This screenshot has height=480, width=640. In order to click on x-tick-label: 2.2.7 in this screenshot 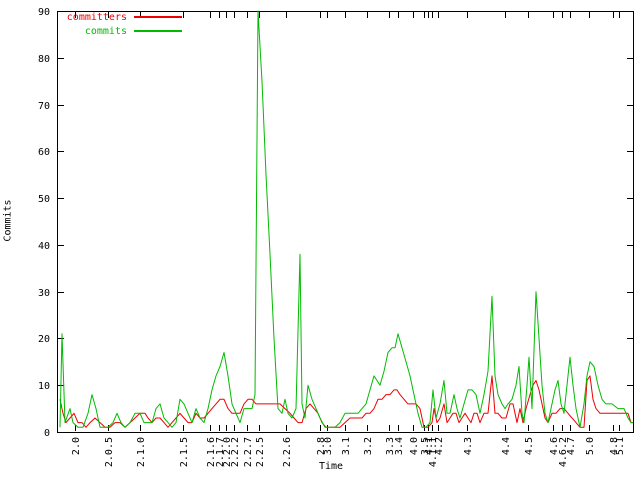, I will do `click(248, 452)`.